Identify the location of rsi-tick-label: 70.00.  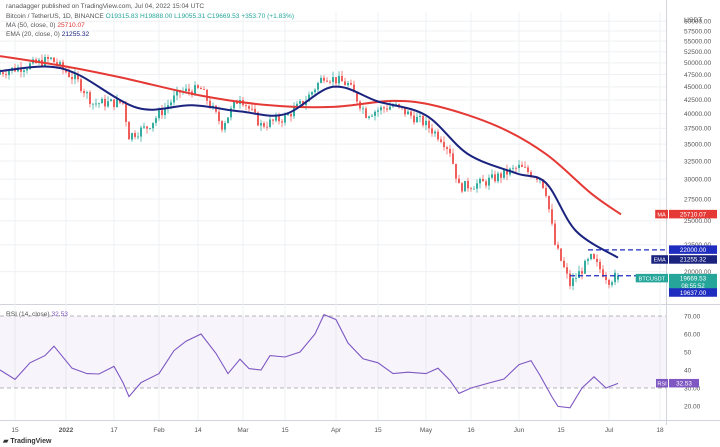
(692, 316).